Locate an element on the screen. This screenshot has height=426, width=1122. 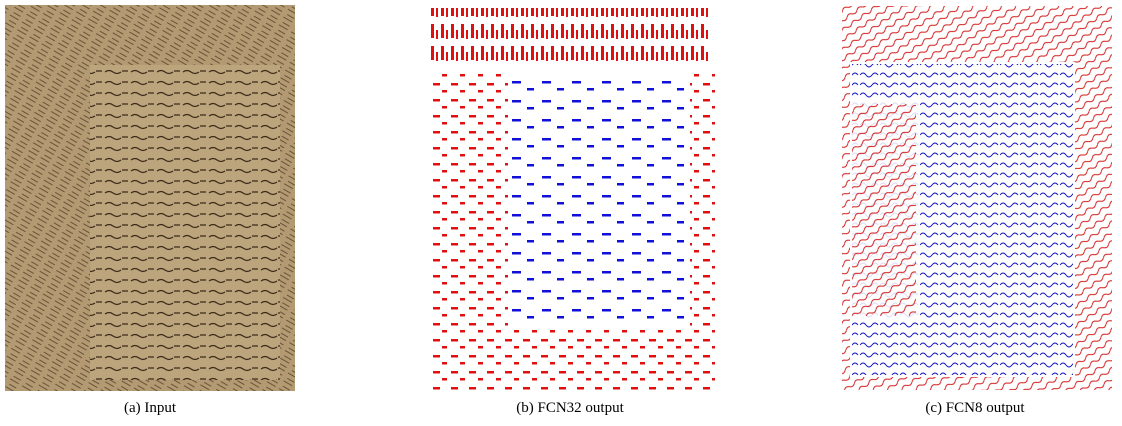
caption: (c) FCN8 output is located at coordinates (975, 408).